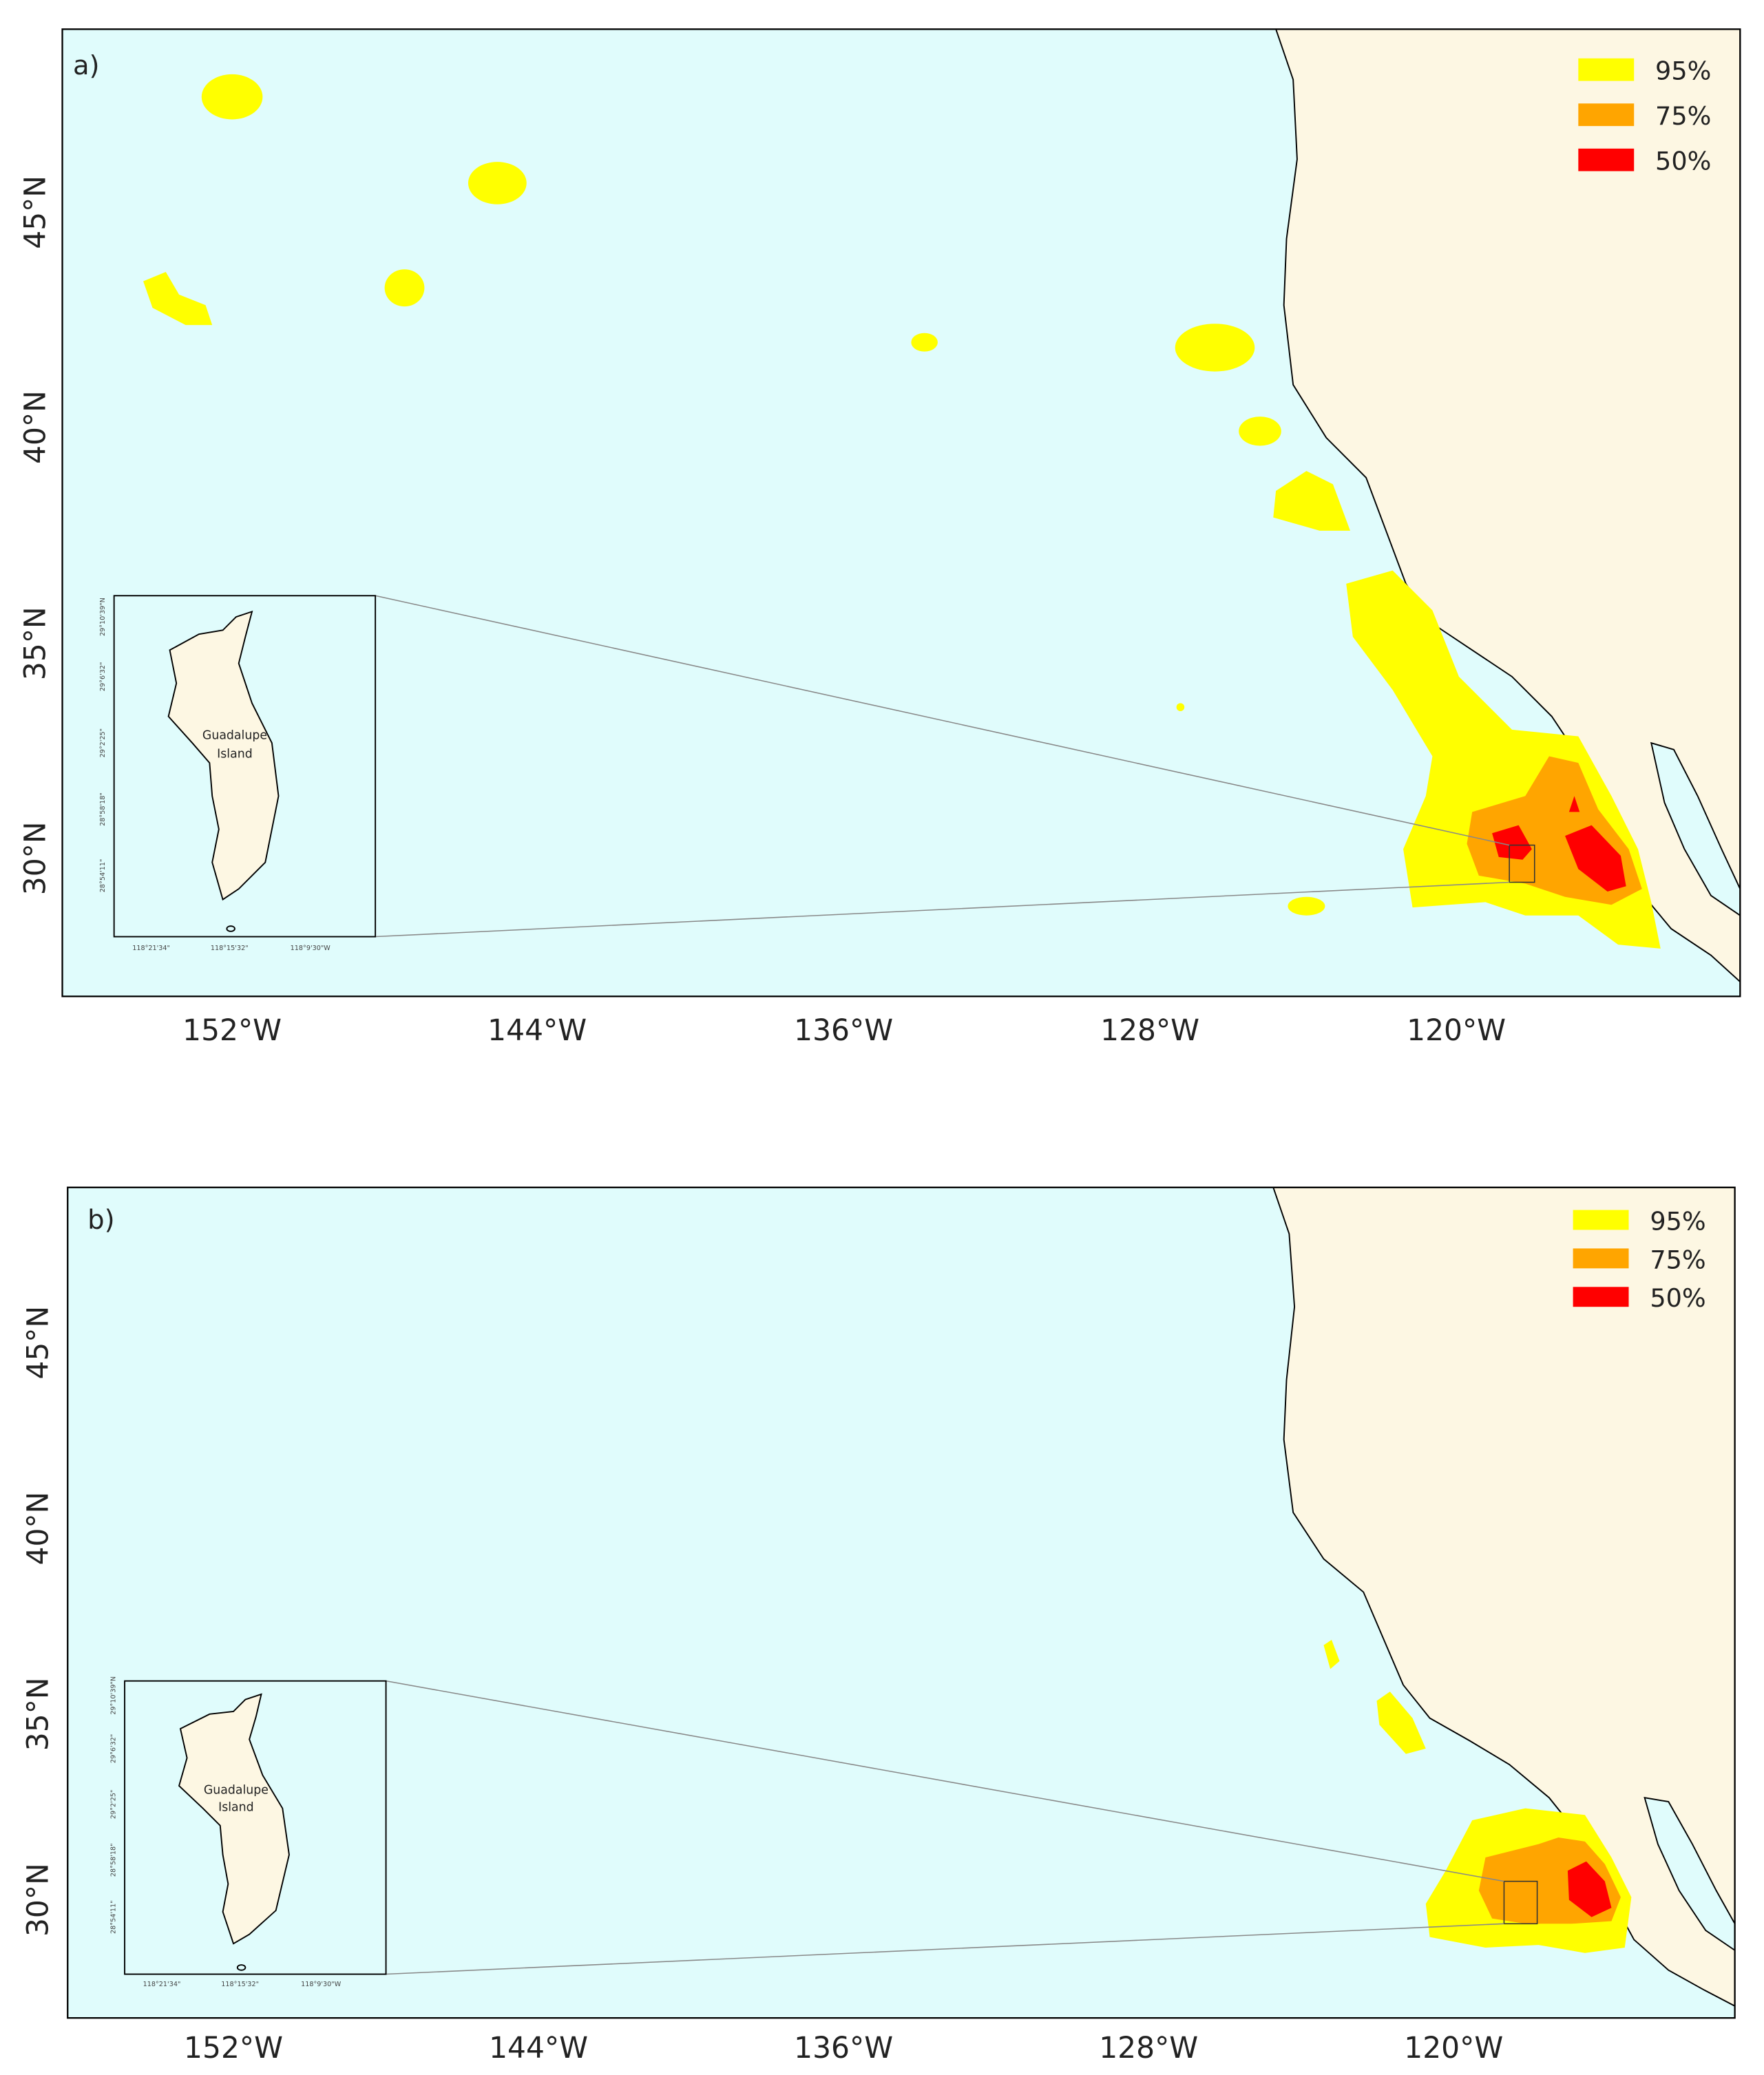 Image resolution: width=1764 pixels, height=2075 pixels. What do you see at coordinates (100, 1219) in the screenshot?
I see `panel-label: b)` at bounding box center [100, 1219].